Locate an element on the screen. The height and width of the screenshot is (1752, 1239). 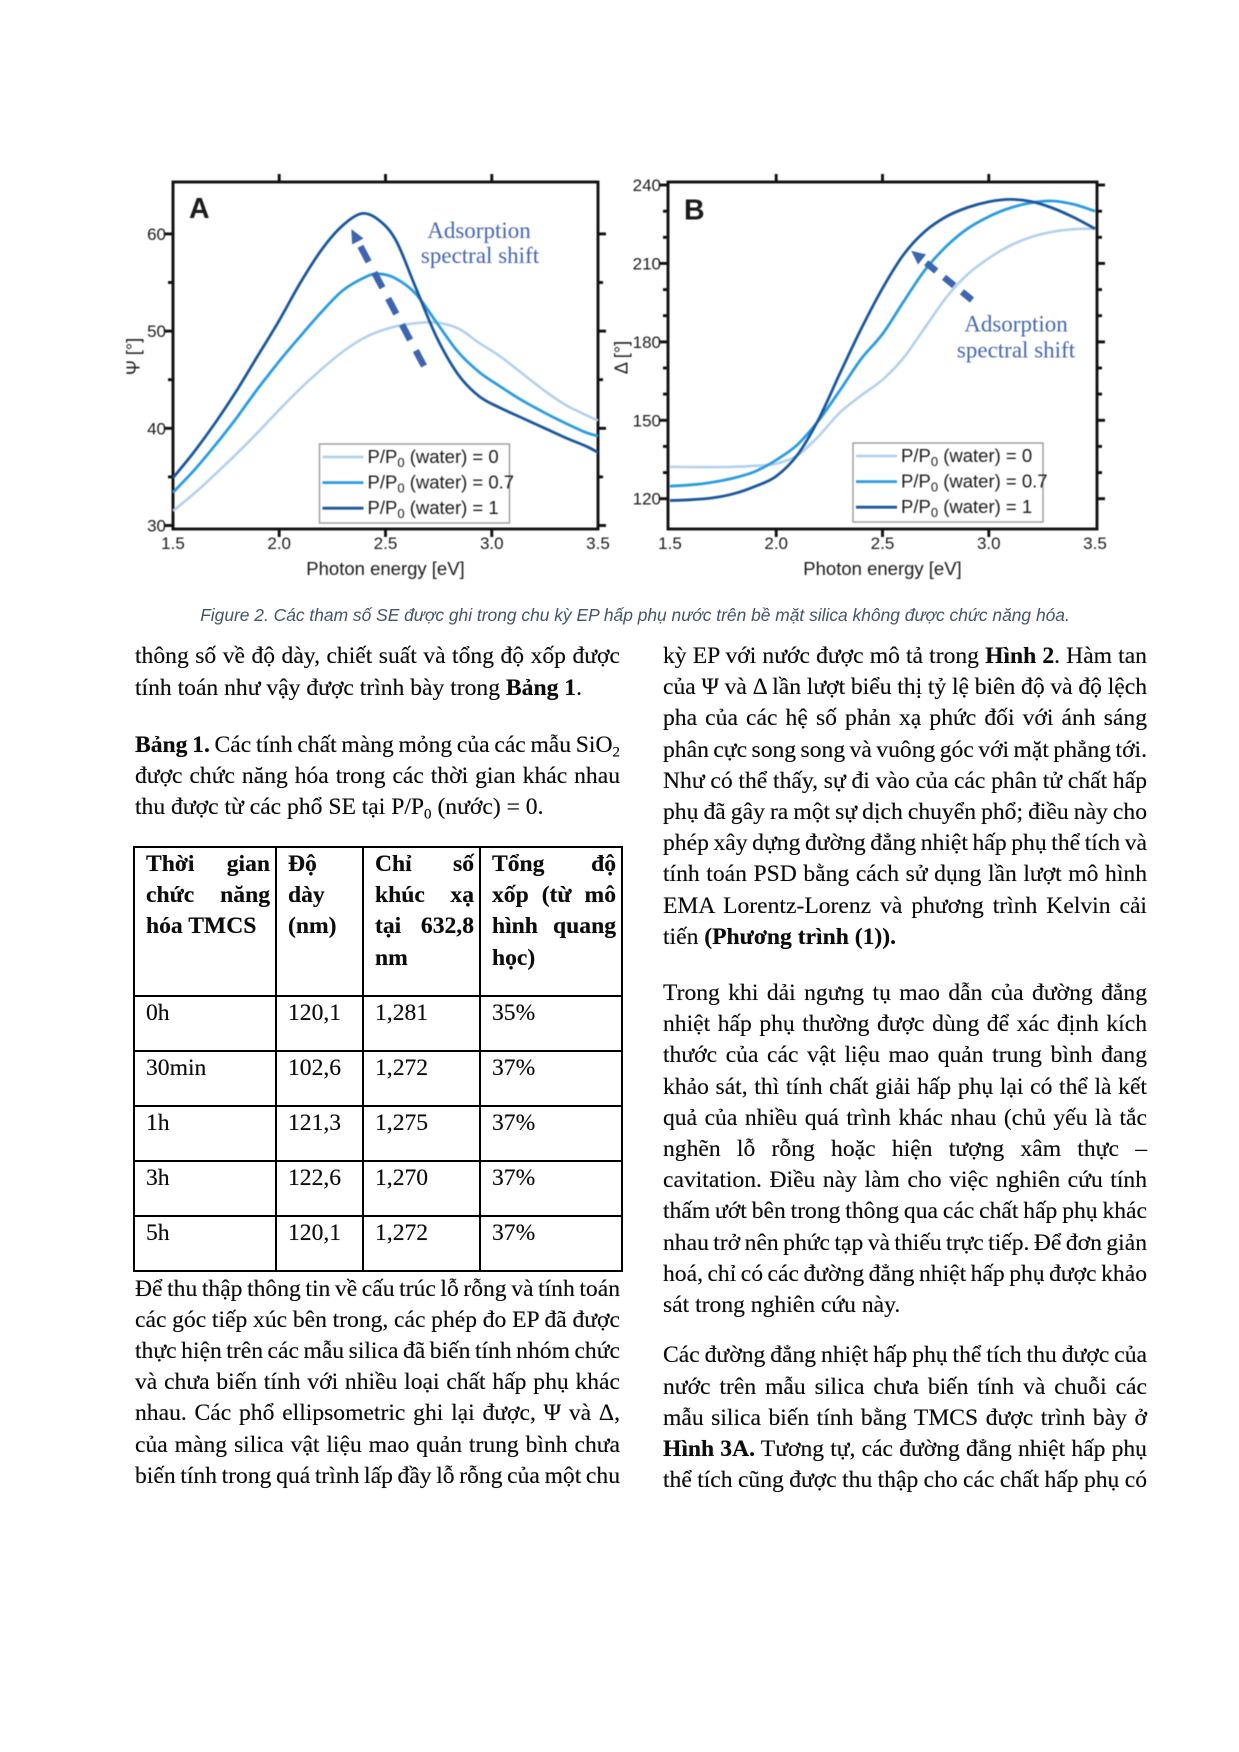
svg-text: A is located at coordinates (199, 209).